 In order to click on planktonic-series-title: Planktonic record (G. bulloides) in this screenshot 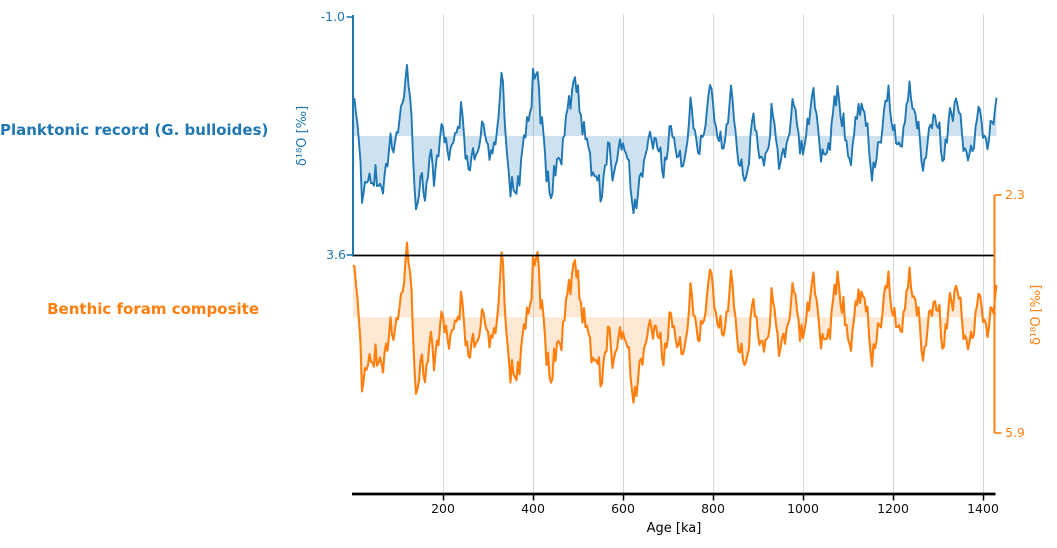, I will do `click(134, 130)`.